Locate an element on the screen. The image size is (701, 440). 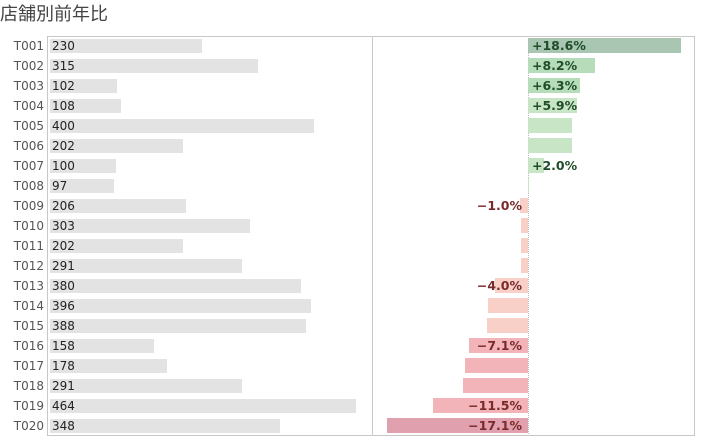
yoy-value-label: +2.0% is located at coordinates (555, 165).